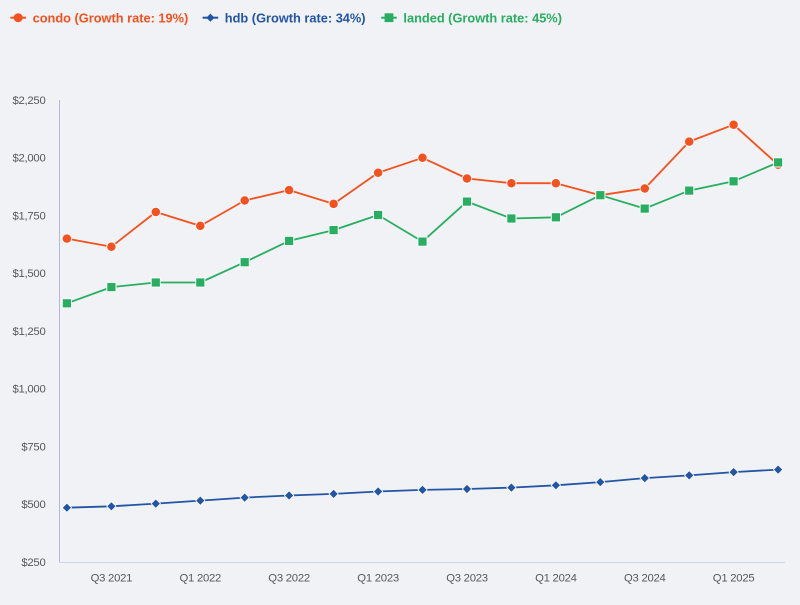  Describe the element at coordinates (734, 578) in the screenshot. I see `svg-text: Q1 2025` at that location.